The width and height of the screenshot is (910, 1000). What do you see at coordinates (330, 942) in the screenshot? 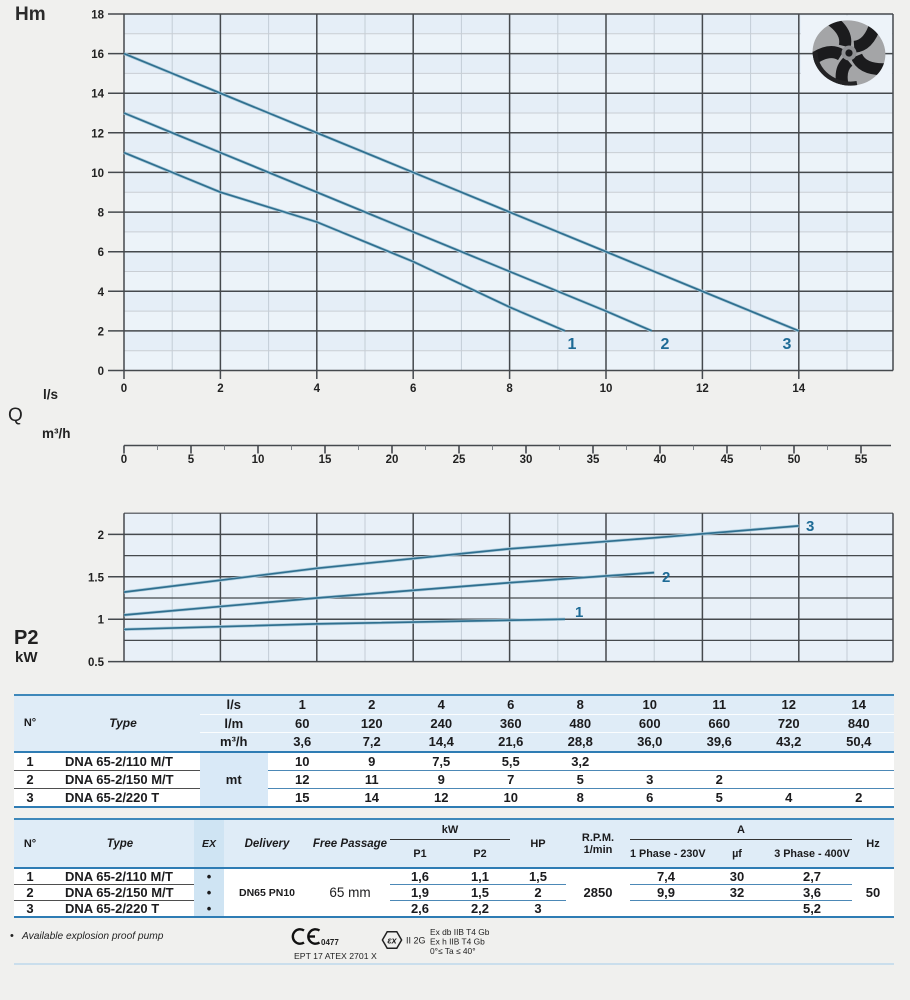
I see `svg-text: 0477` at bounding box center [330, 942].